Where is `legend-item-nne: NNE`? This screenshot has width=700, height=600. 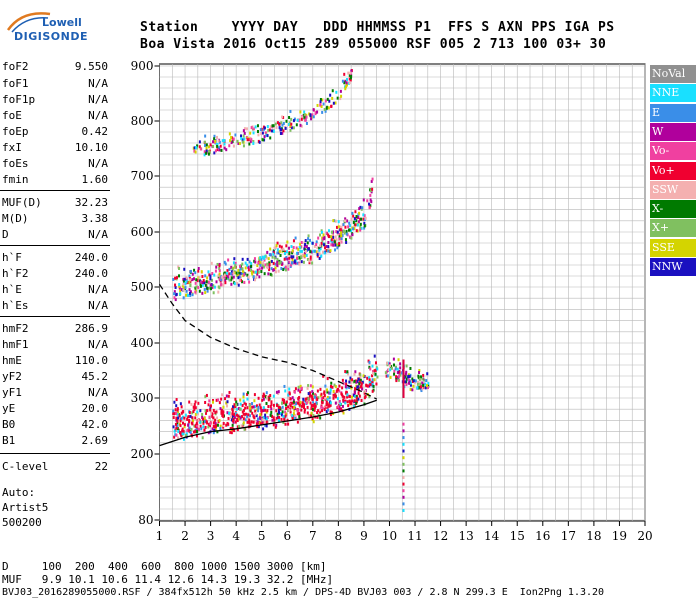
legend-item-nne: NNE is located at coordinates (673, 93).